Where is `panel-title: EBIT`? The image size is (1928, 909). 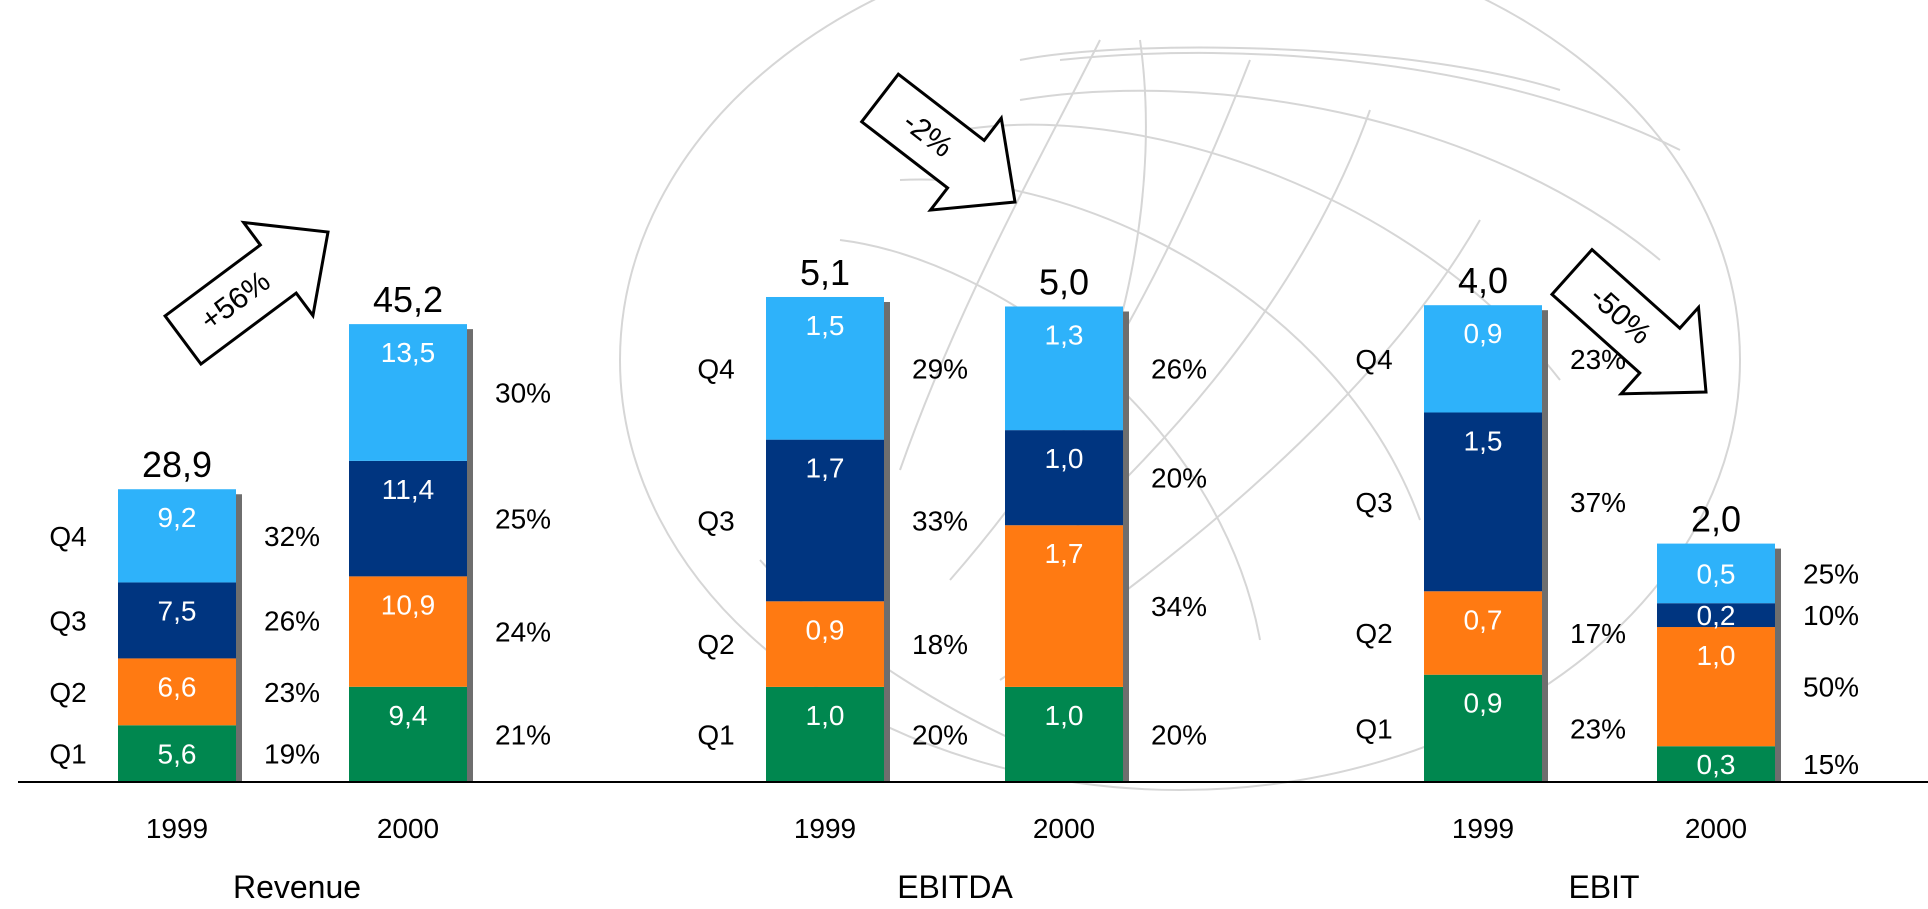
panel-title: EBIT is located at coordinates (1603, 886).